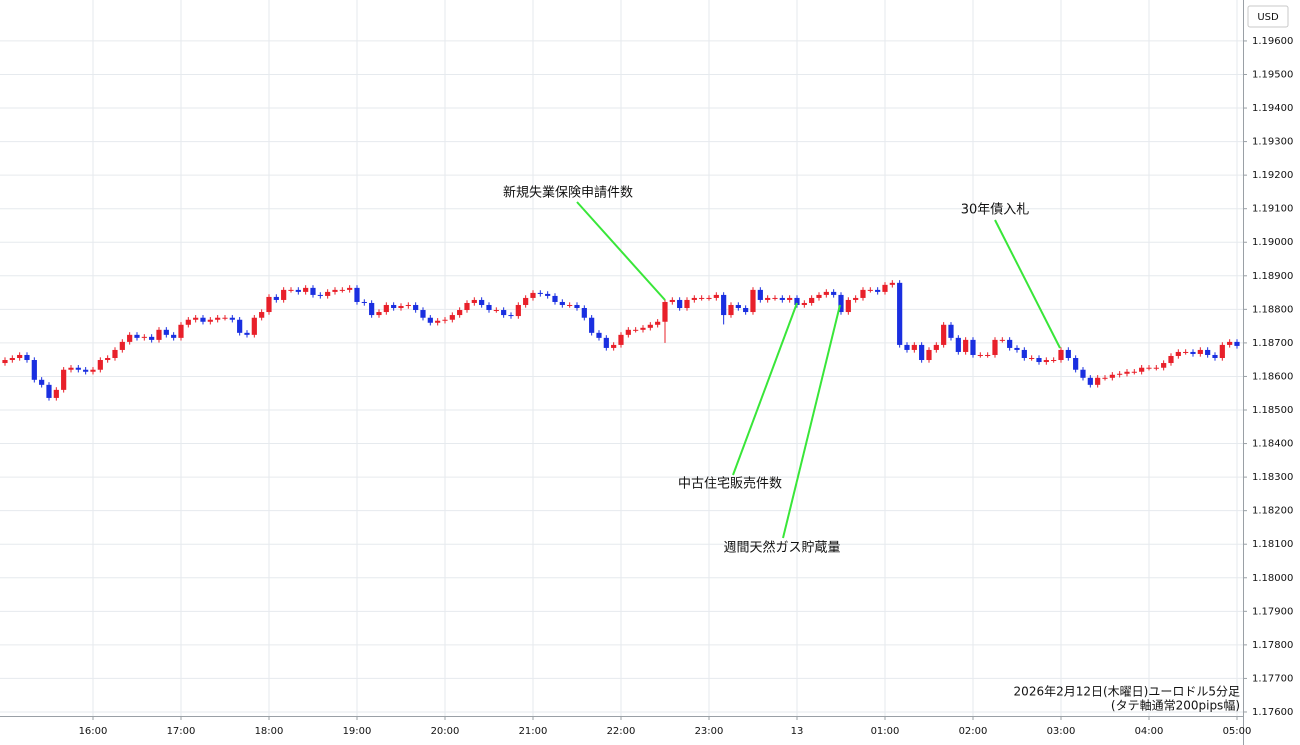  What do you see at coordinates (621, 731) in the screenshot?
I see `x-tick-label: 22:00` at bounding box center [621, 731].